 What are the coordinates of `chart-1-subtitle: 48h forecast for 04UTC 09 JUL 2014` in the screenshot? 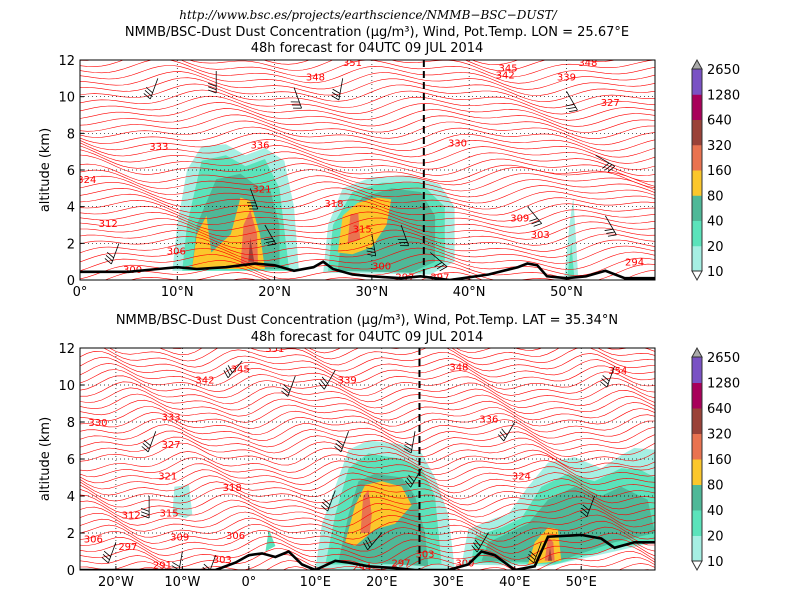 It's located at (367, 48).